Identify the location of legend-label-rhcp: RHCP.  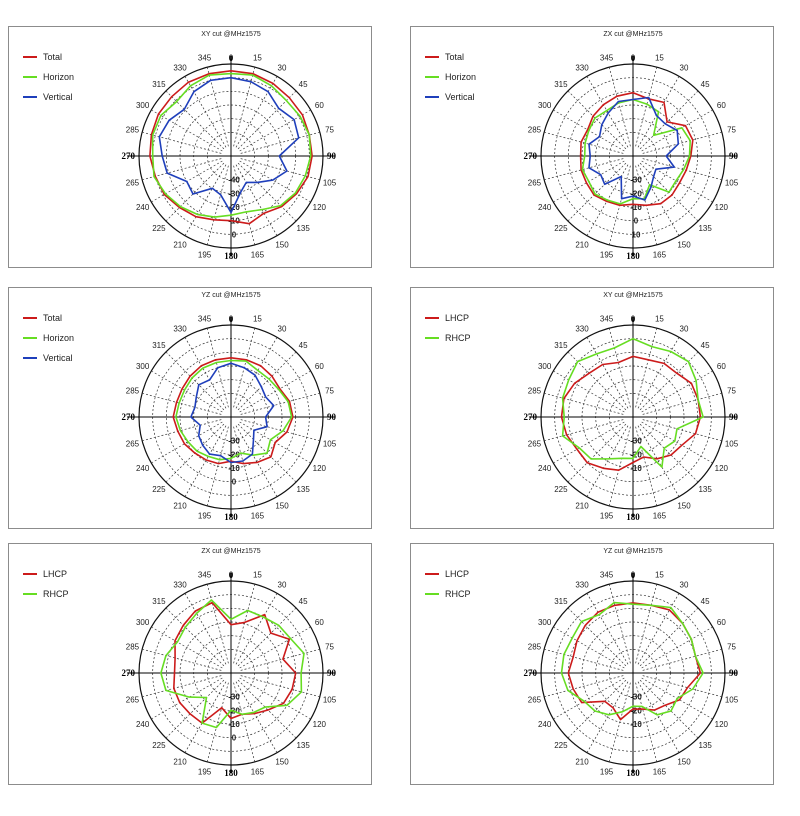
(458, 338).